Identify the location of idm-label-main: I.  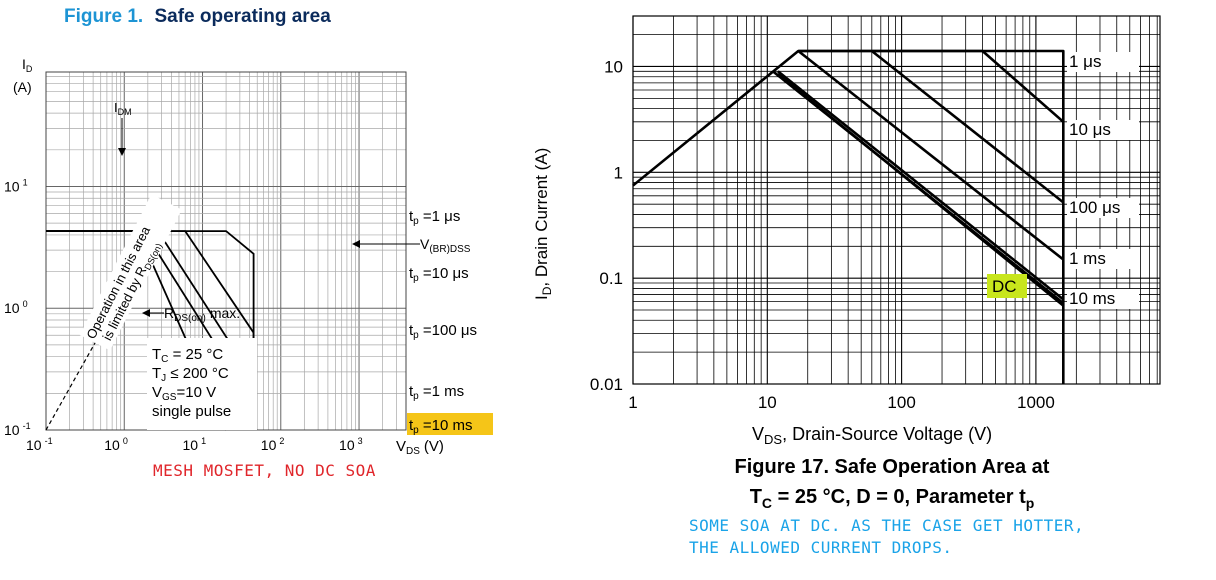
(116, 107).